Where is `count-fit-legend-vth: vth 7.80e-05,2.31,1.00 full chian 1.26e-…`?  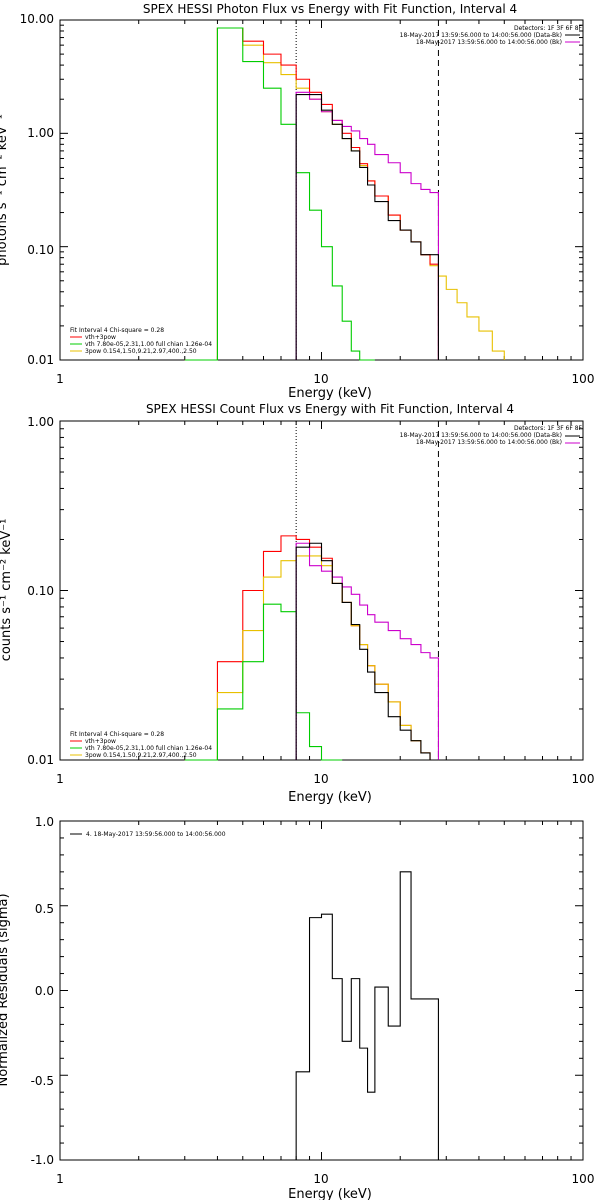 count-fit-legend-vth: vth 7.80e-05,2.31,1.00 full chian 1.26e-… is located at coordinates (148, 748).